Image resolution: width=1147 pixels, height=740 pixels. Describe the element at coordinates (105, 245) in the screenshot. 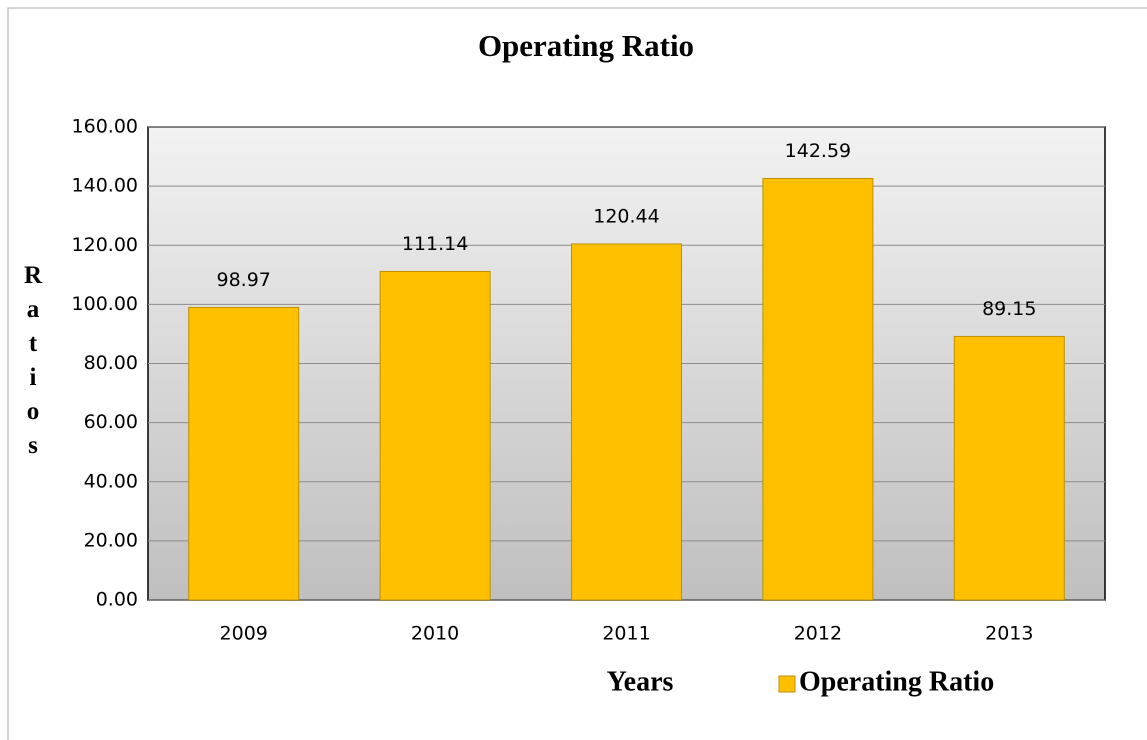

I see `y-tick-label: 120.00` at that location.